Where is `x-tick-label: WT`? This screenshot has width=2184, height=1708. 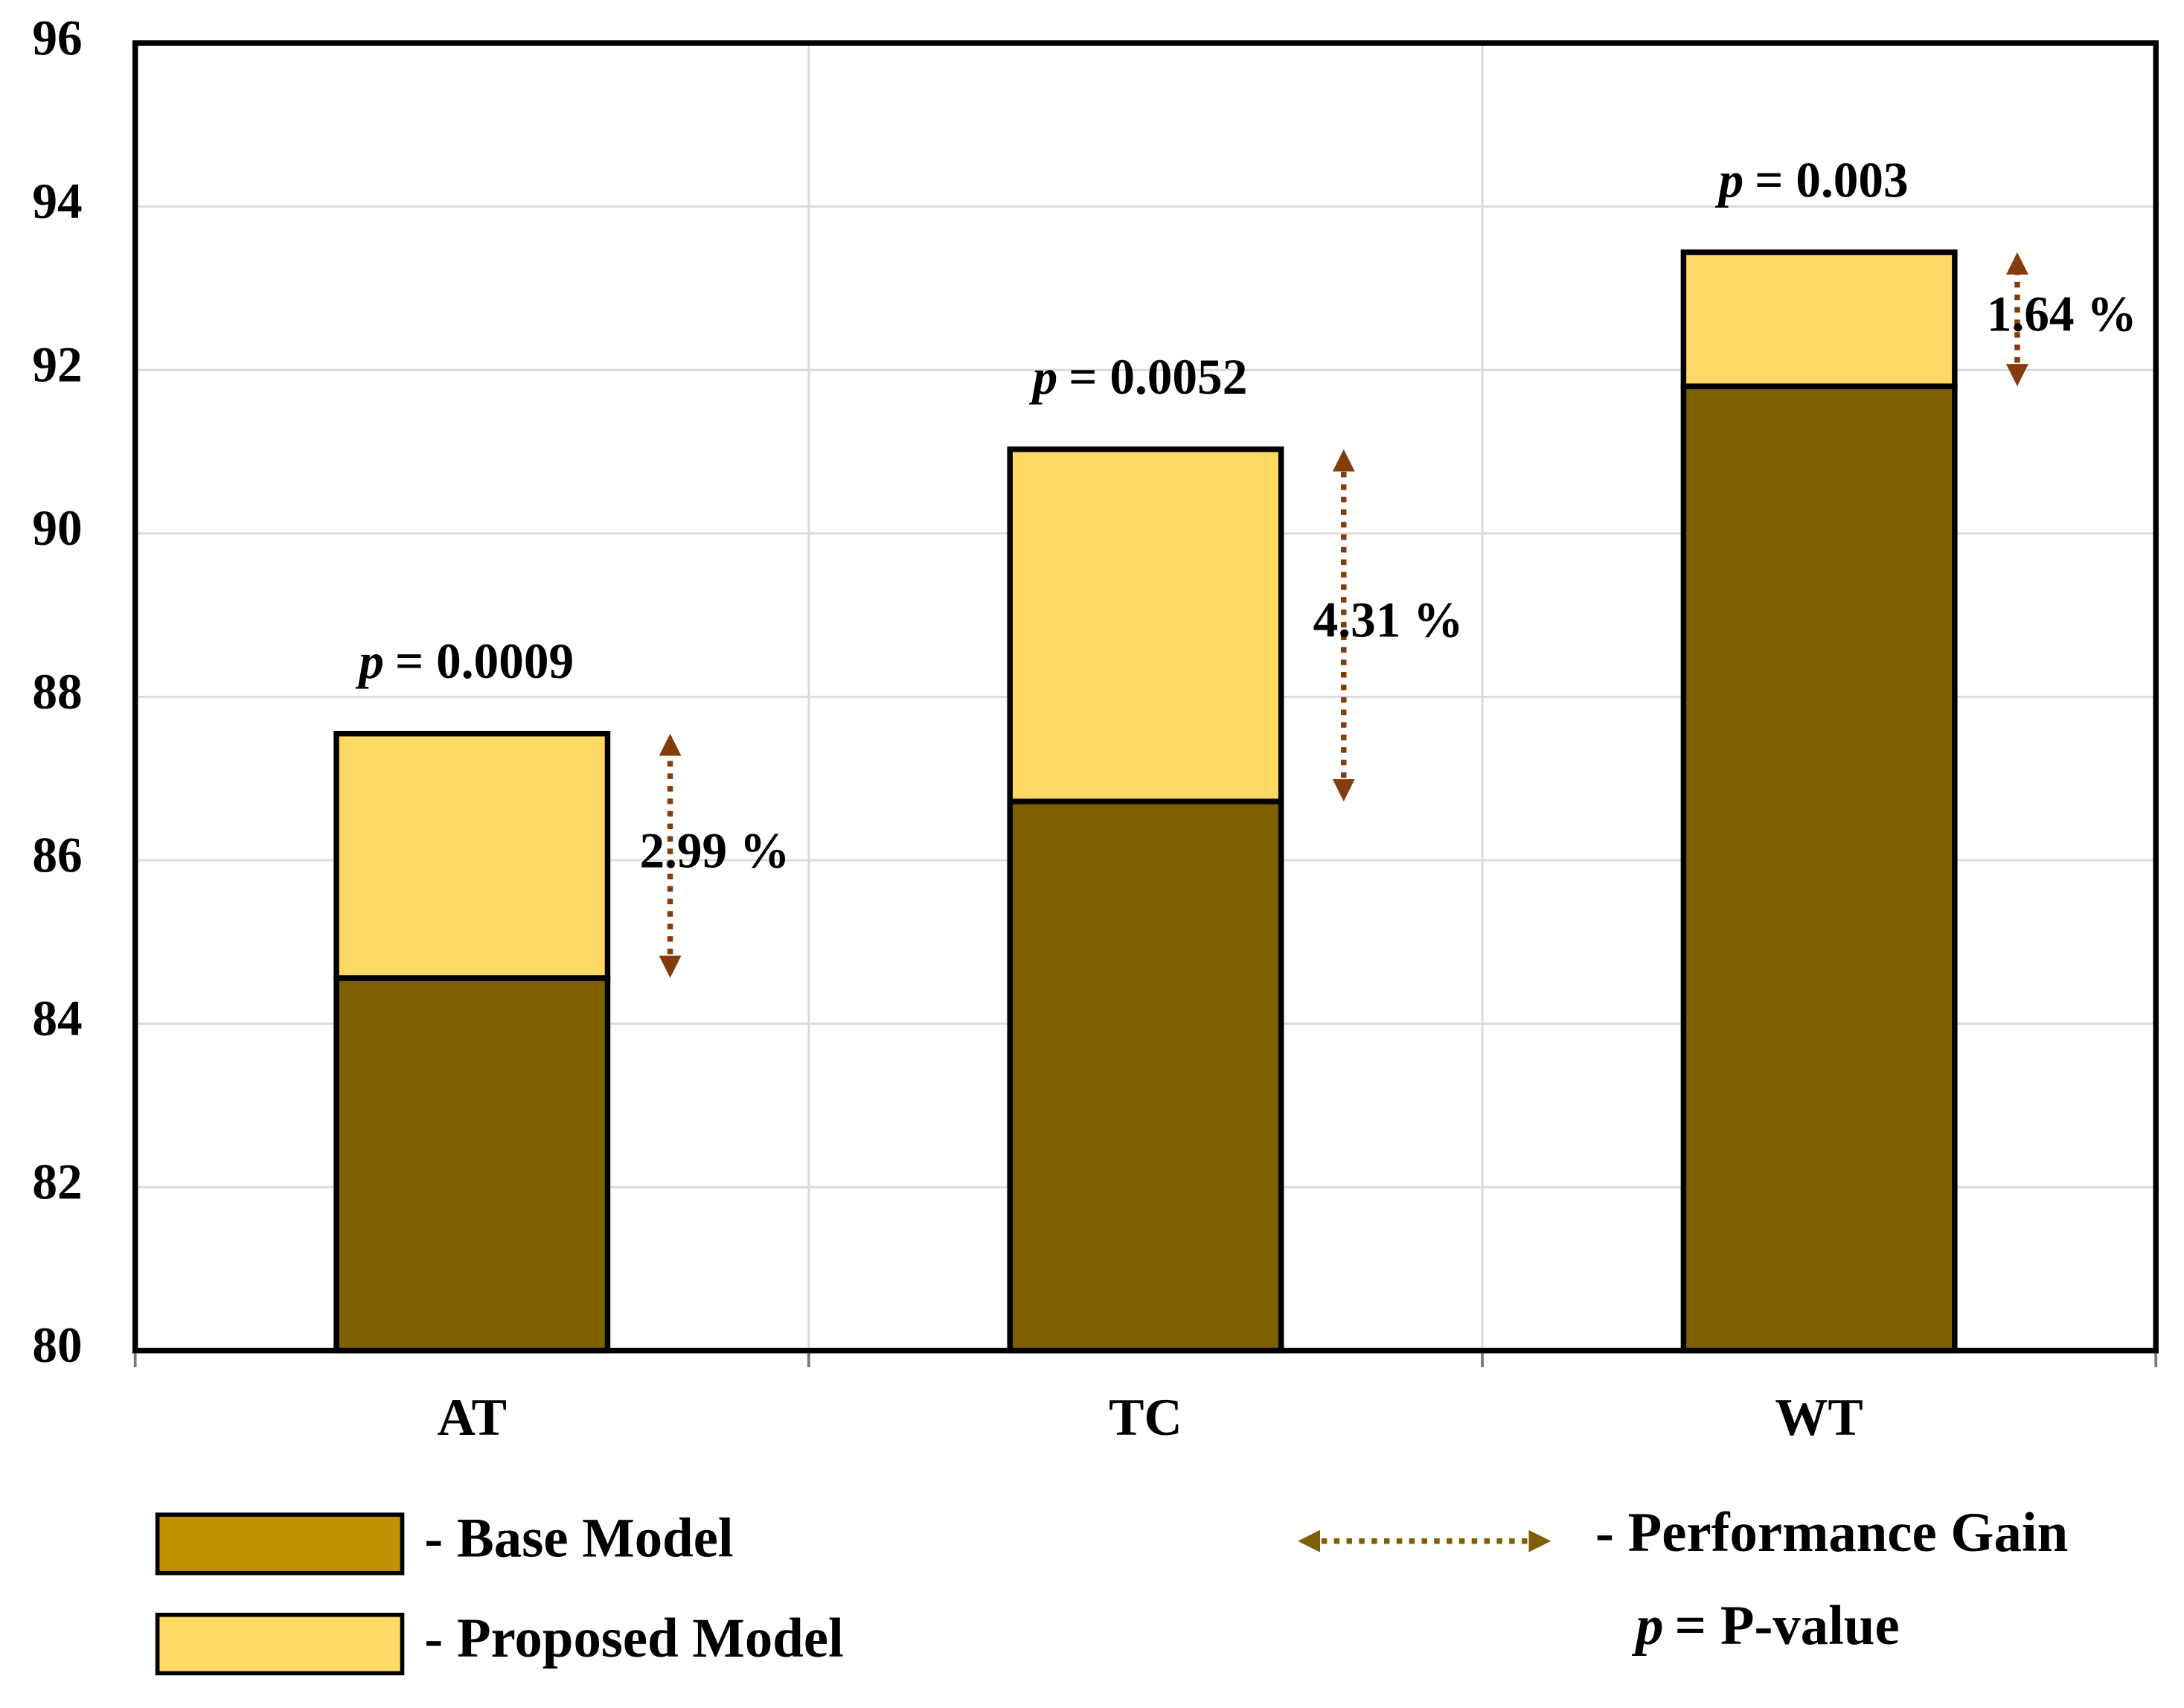
x-tick-label: WT is located at coordinates (1819, 1418).